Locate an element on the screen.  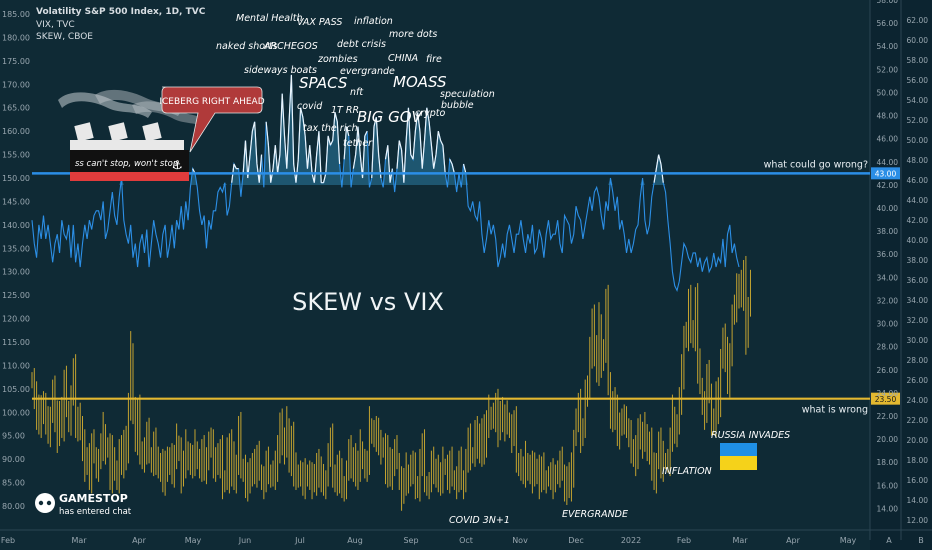
annotation-label: tether is located at coordinates (358, 143).